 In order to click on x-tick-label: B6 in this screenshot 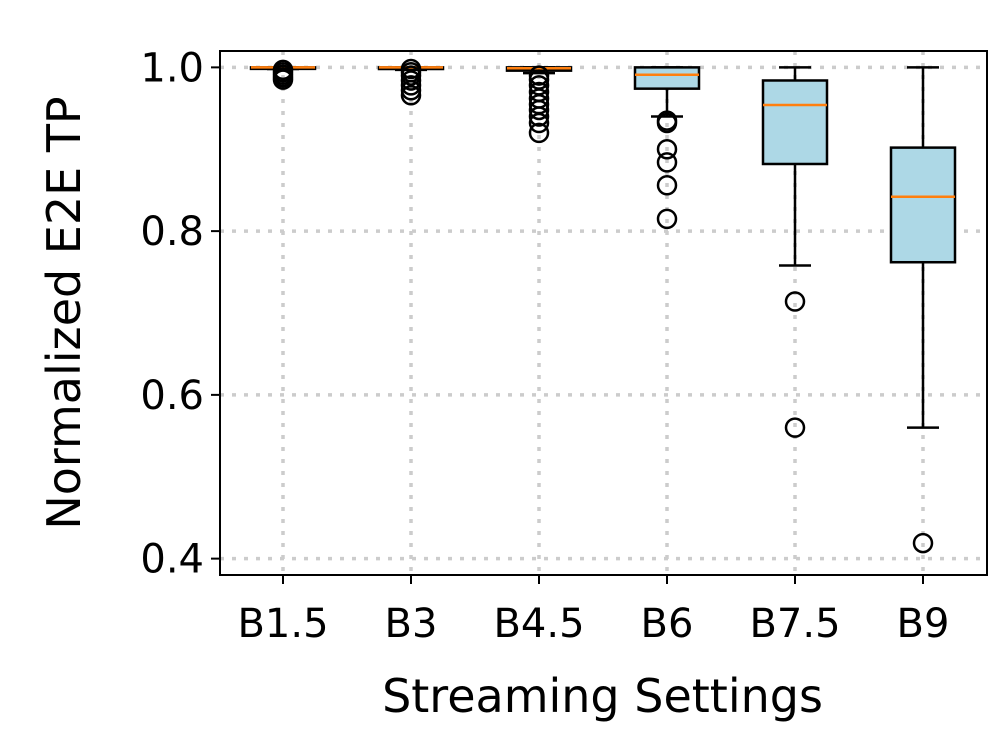, I will do `click(667, 624)`.